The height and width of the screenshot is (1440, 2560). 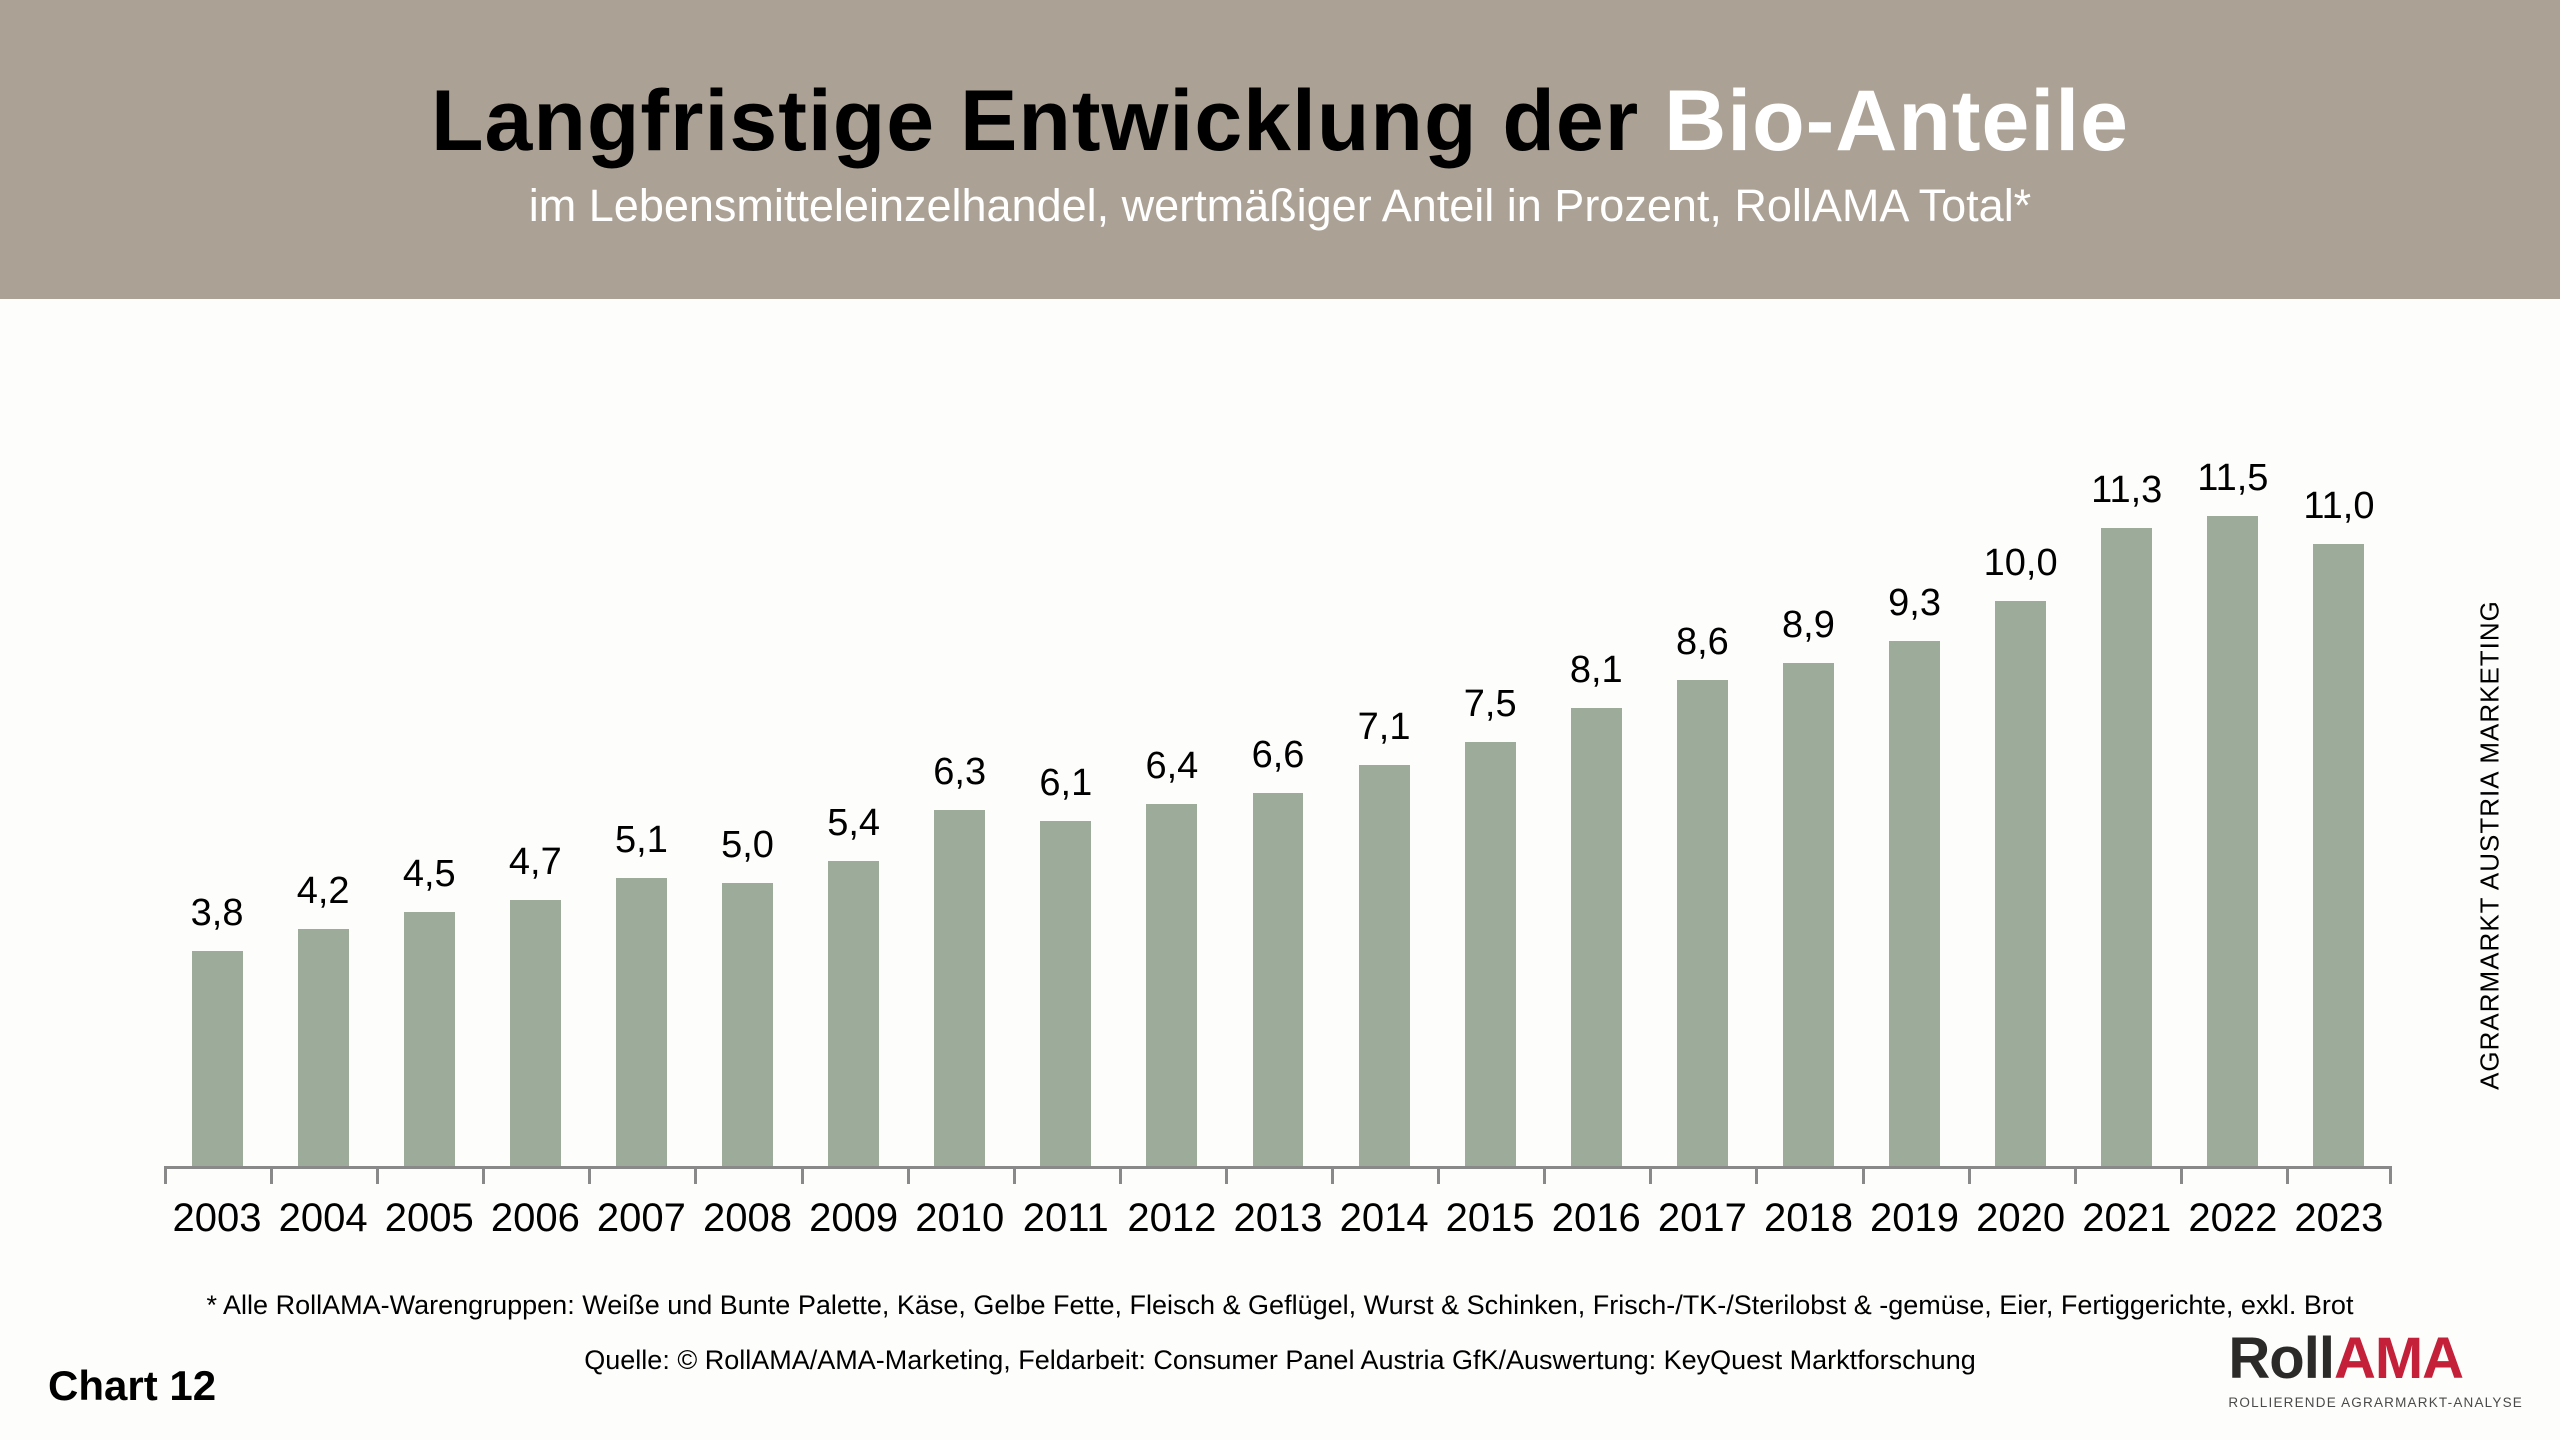 I want to click on bar-group-2011: 6,1, so click(x=1066, y=793).